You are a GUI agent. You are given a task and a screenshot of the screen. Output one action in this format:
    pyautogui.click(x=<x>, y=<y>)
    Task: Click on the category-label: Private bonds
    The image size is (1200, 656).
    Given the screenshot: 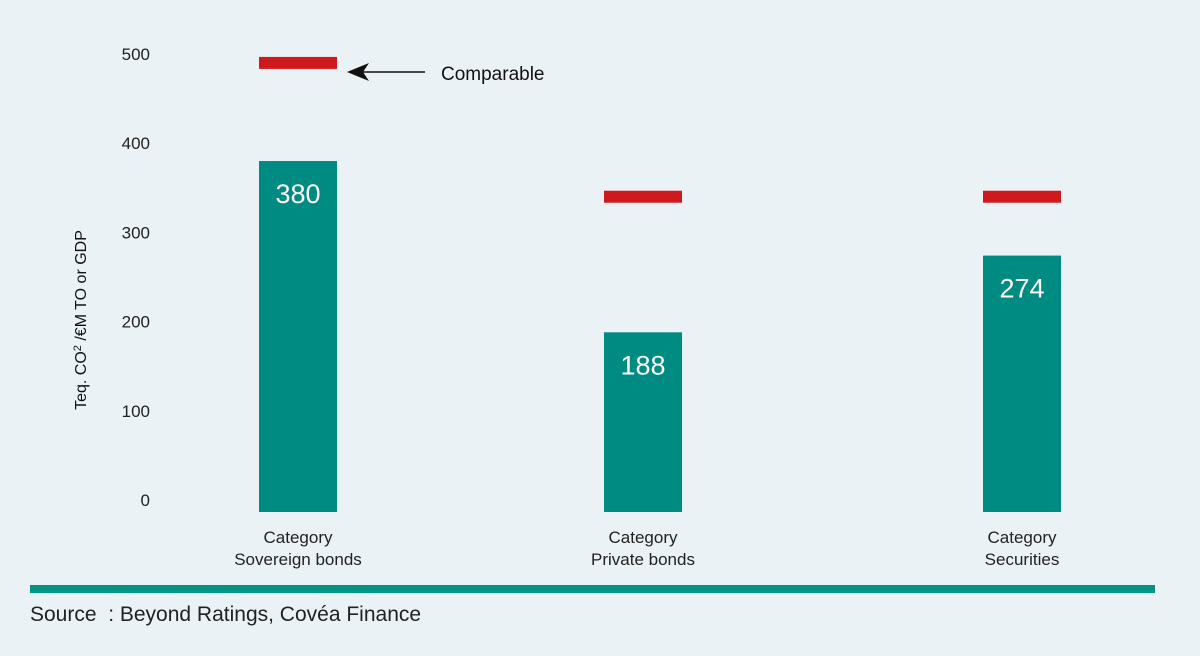 What is the action you would take?
    pyautogui.click(x=643, y=559)
    